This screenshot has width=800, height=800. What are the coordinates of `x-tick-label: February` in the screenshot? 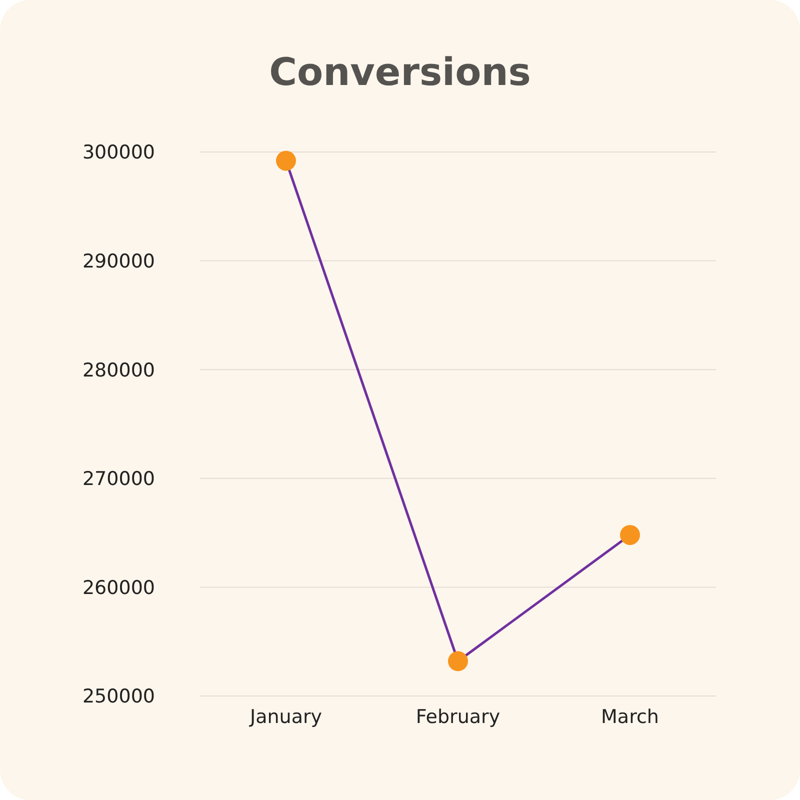 It's located at (458, 717).